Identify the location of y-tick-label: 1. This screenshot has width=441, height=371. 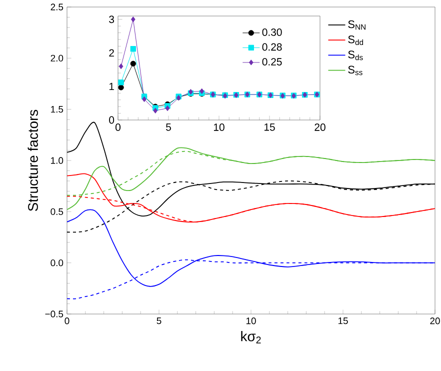
(111, 86).